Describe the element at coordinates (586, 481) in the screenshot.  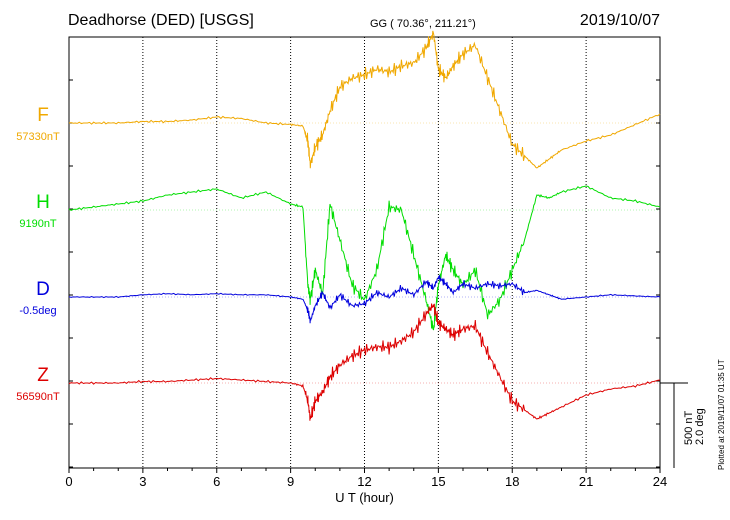
I see `x-tick-label: 21` at that location.